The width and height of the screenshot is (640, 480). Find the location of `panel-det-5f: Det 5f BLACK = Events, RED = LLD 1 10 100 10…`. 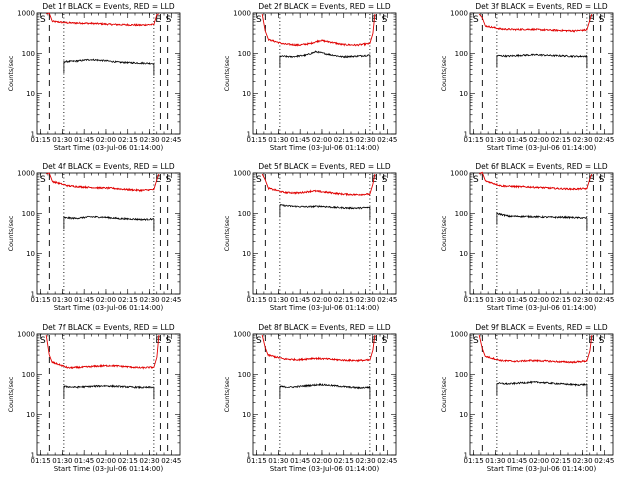

panel-det-5f: Det 5f BLACK = Events, RED = LLD 1 10 100 10… is located at coordinates (310, 237).